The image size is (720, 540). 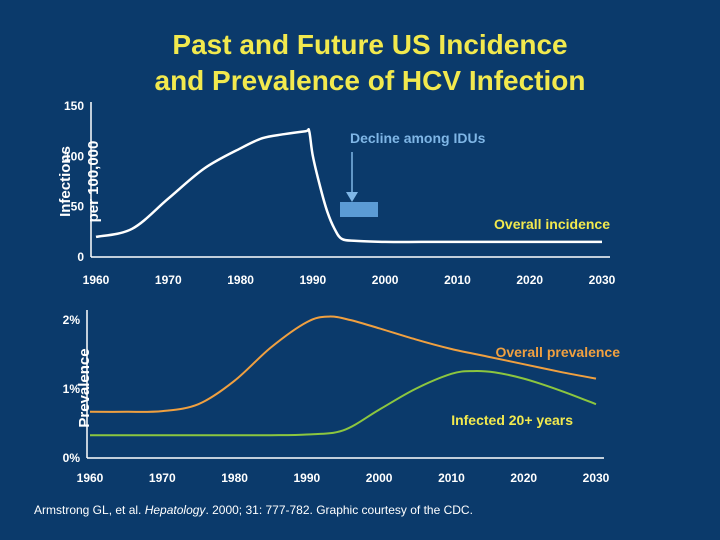 I want to click on idu-arrow-head, so click(x=352, y=197).